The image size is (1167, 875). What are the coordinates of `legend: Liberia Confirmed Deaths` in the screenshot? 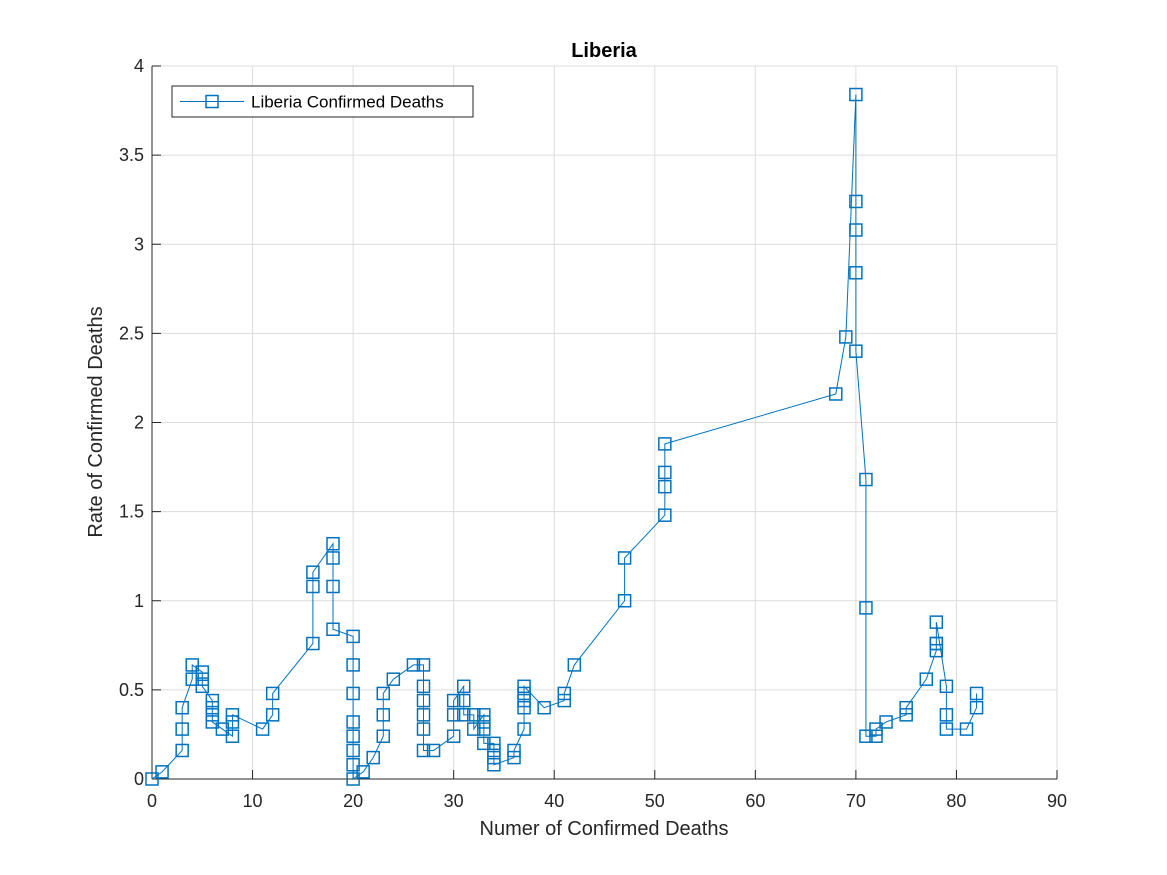 It's located at (322, 101).